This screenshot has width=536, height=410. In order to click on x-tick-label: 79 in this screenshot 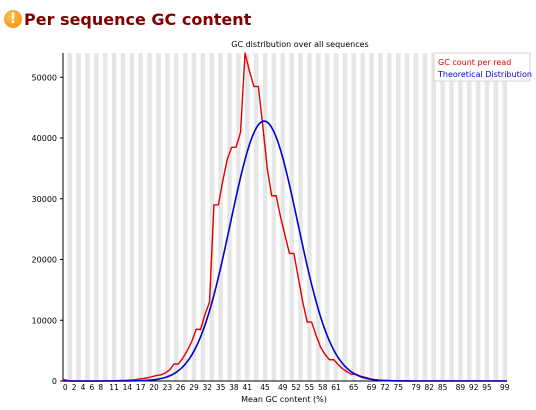, I will do `click(416, 387)`.